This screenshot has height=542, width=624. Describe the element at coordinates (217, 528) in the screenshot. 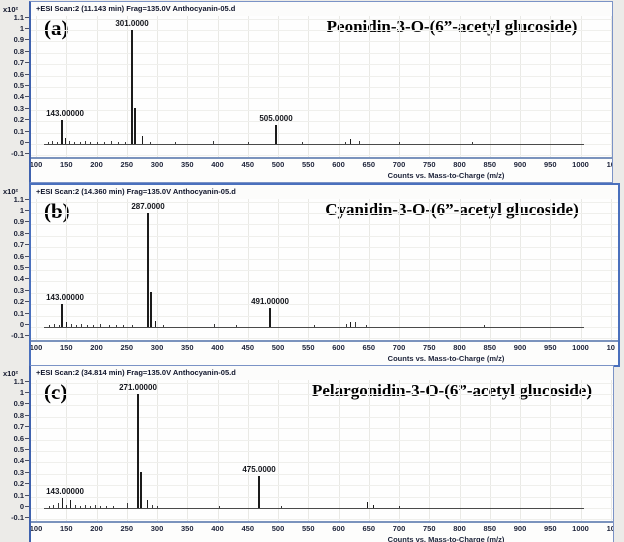

I see `x-tick-label: 400` at that location.